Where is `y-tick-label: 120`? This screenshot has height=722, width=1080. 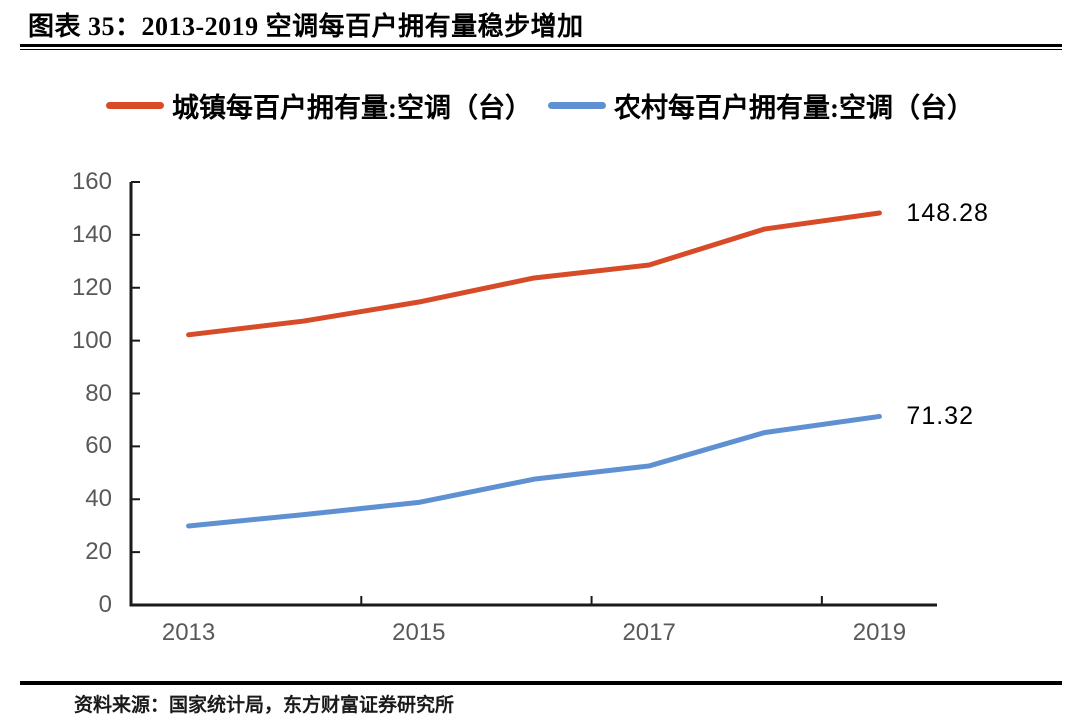
y-tick-label: 120 is located at coordinates (91, 287).